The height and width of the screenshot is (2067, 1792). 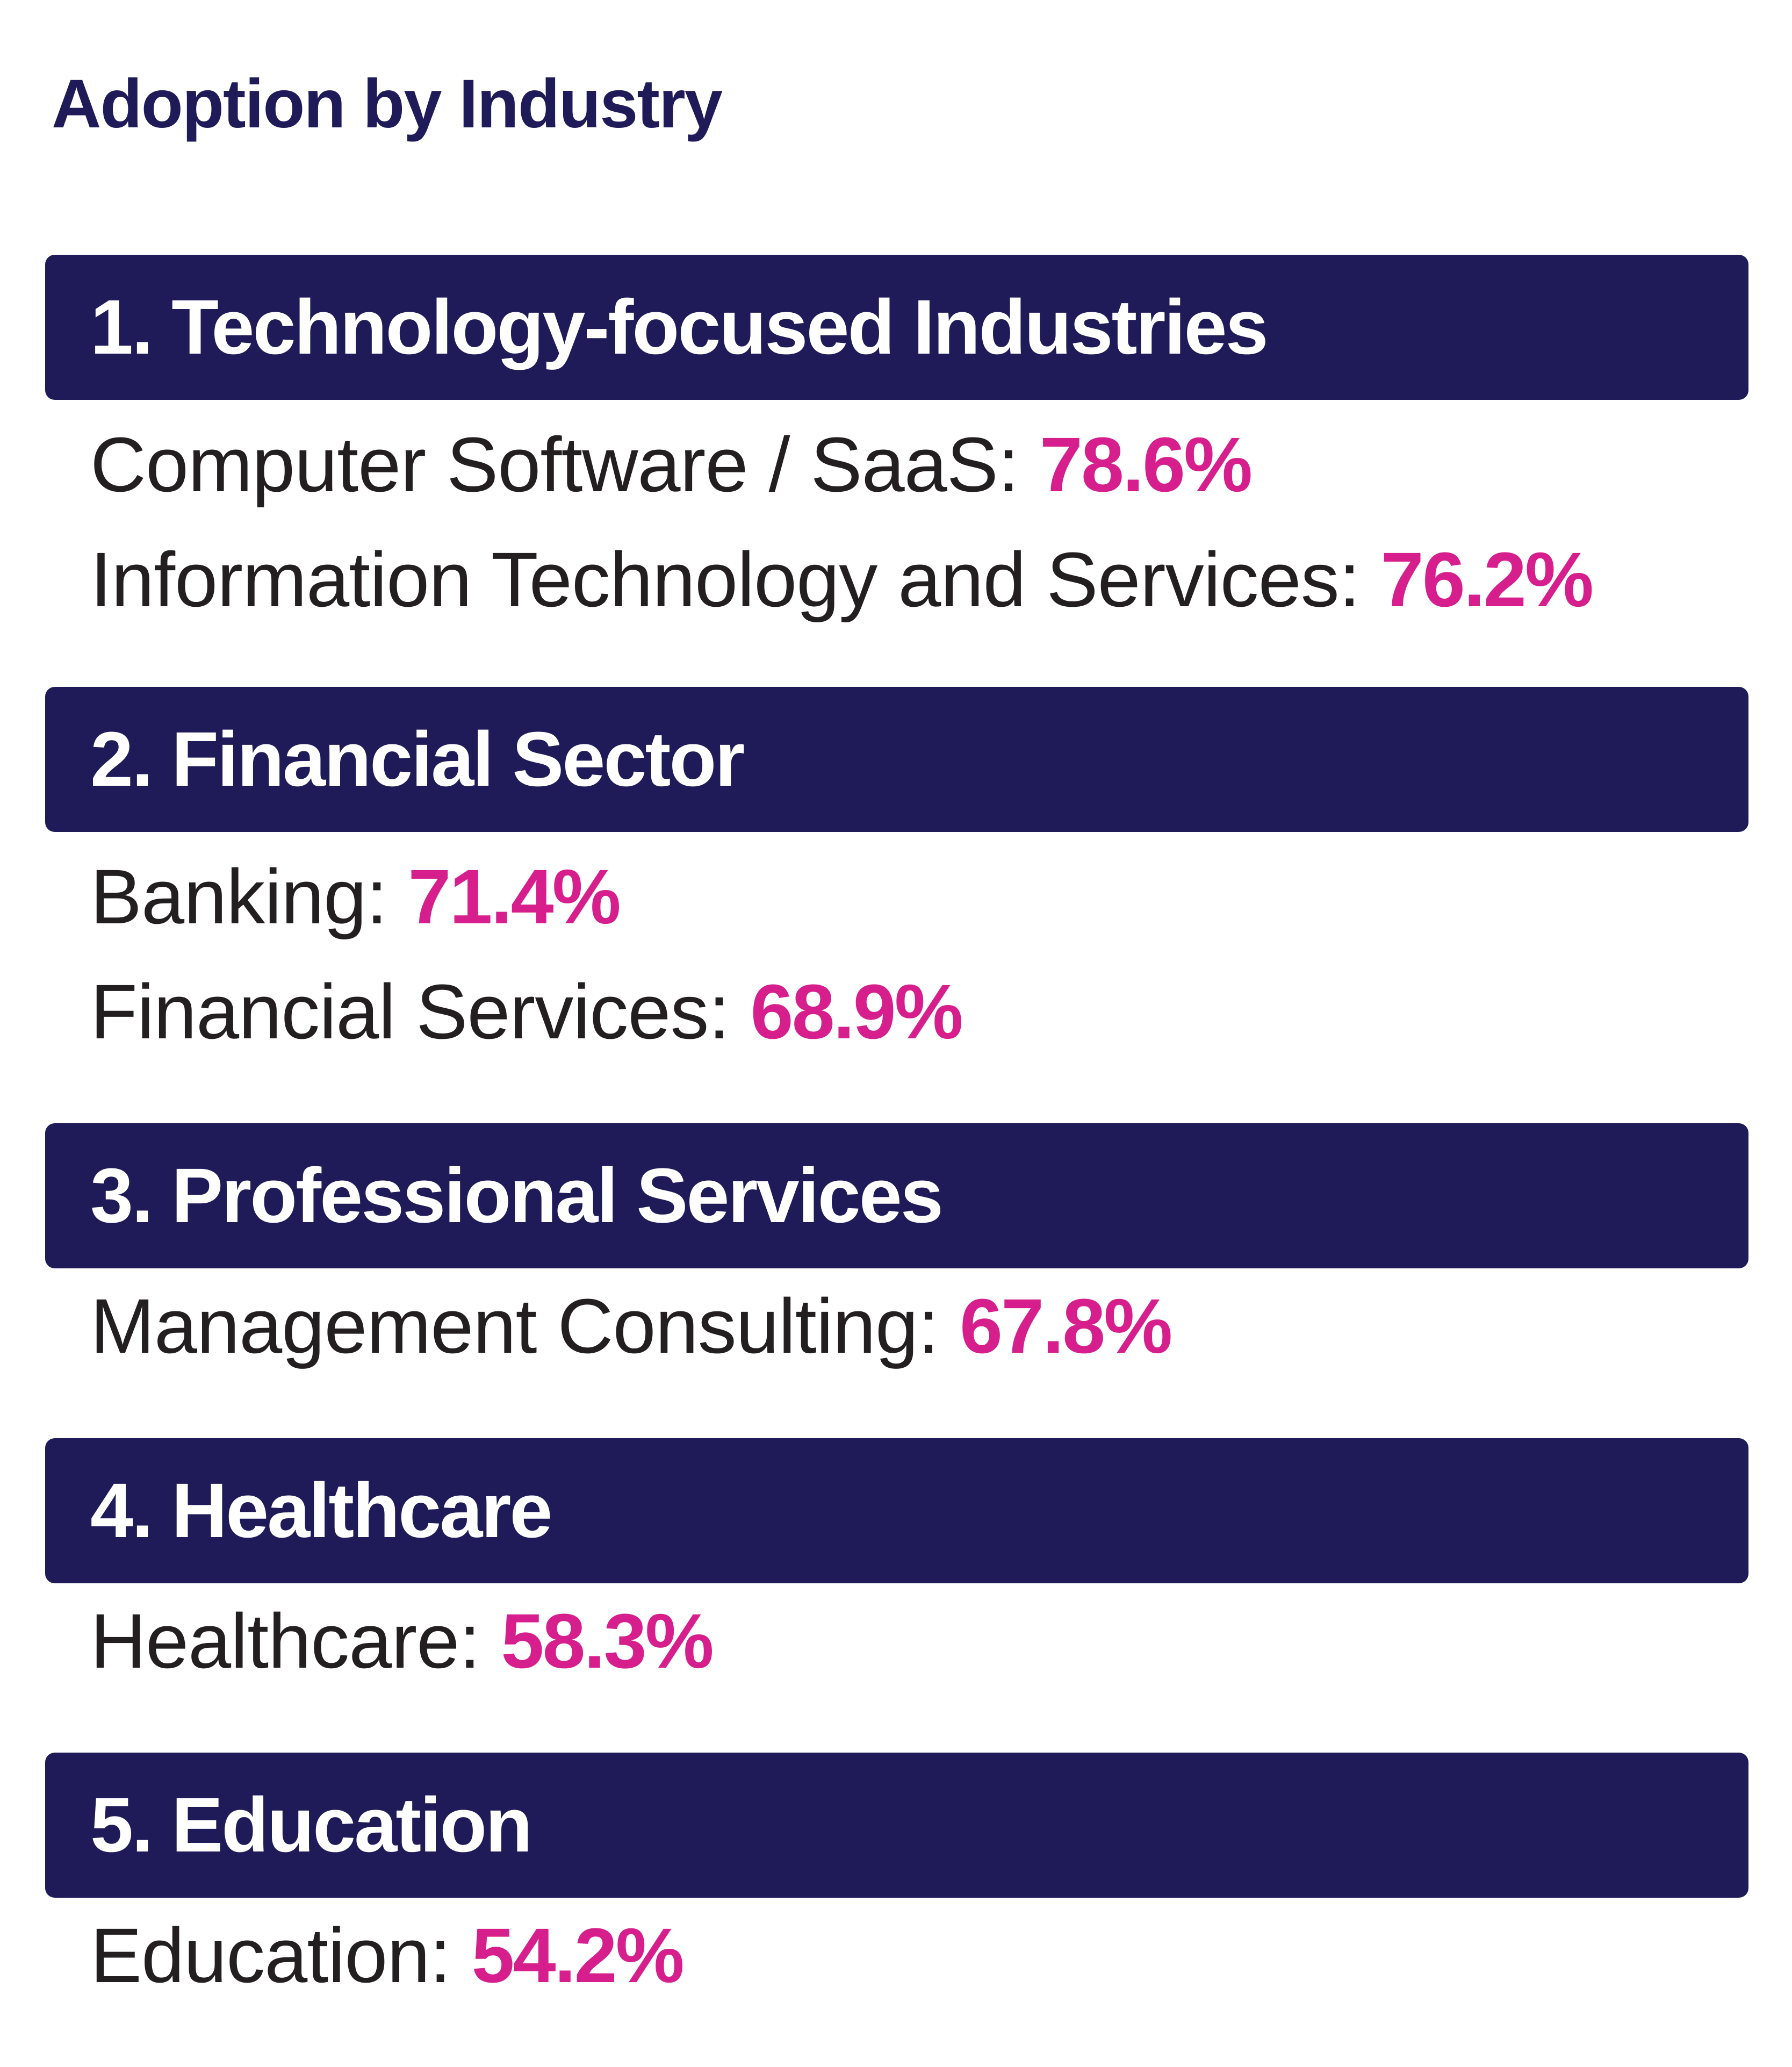 I want to click on stat-label: Information Technology and Services:, so click(x=725, y=579).